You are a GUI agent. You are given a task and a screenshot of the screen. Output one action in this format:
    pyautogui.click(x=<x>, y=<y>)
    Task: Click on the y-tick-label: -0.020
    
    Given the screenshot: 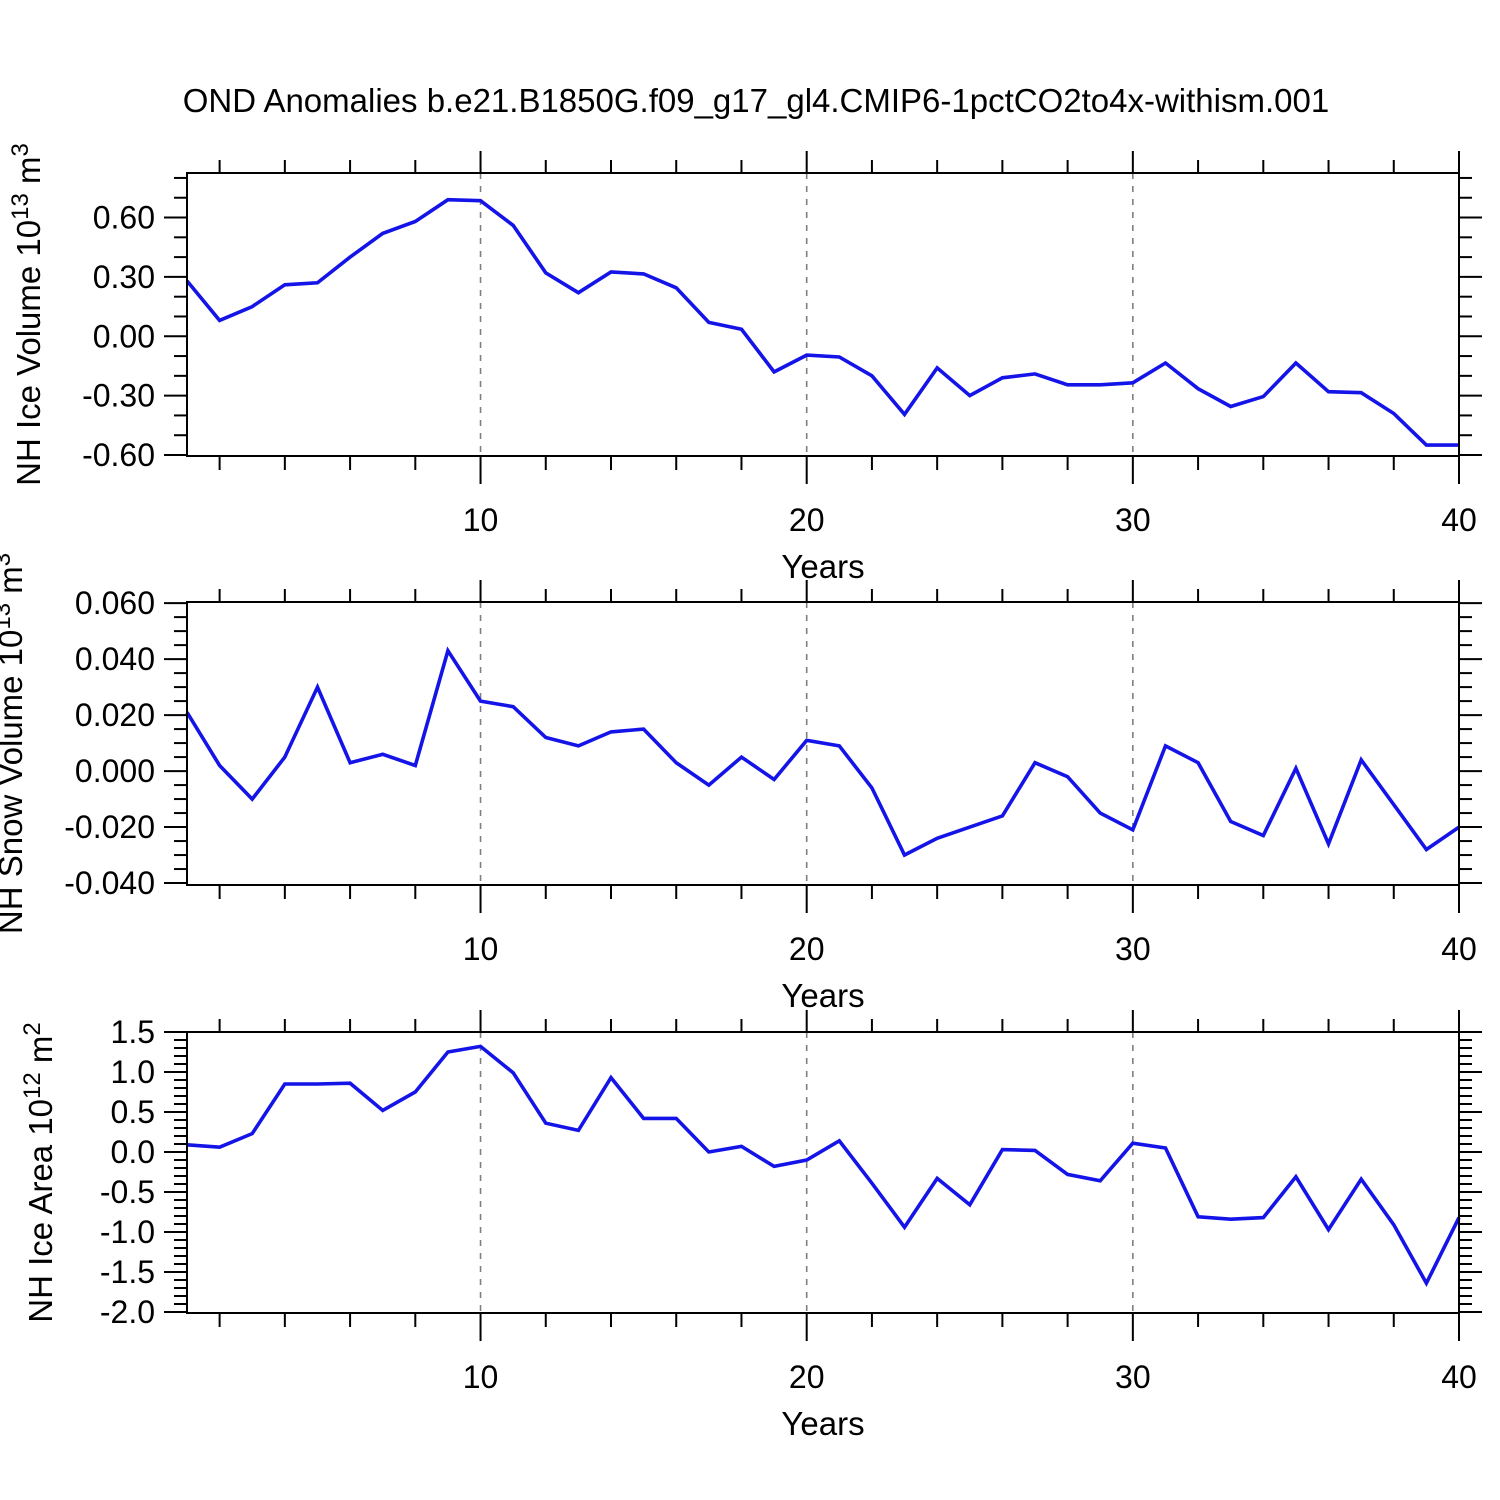 What is the action you would take?
    pyautogui.click(x=109, y=827)
    